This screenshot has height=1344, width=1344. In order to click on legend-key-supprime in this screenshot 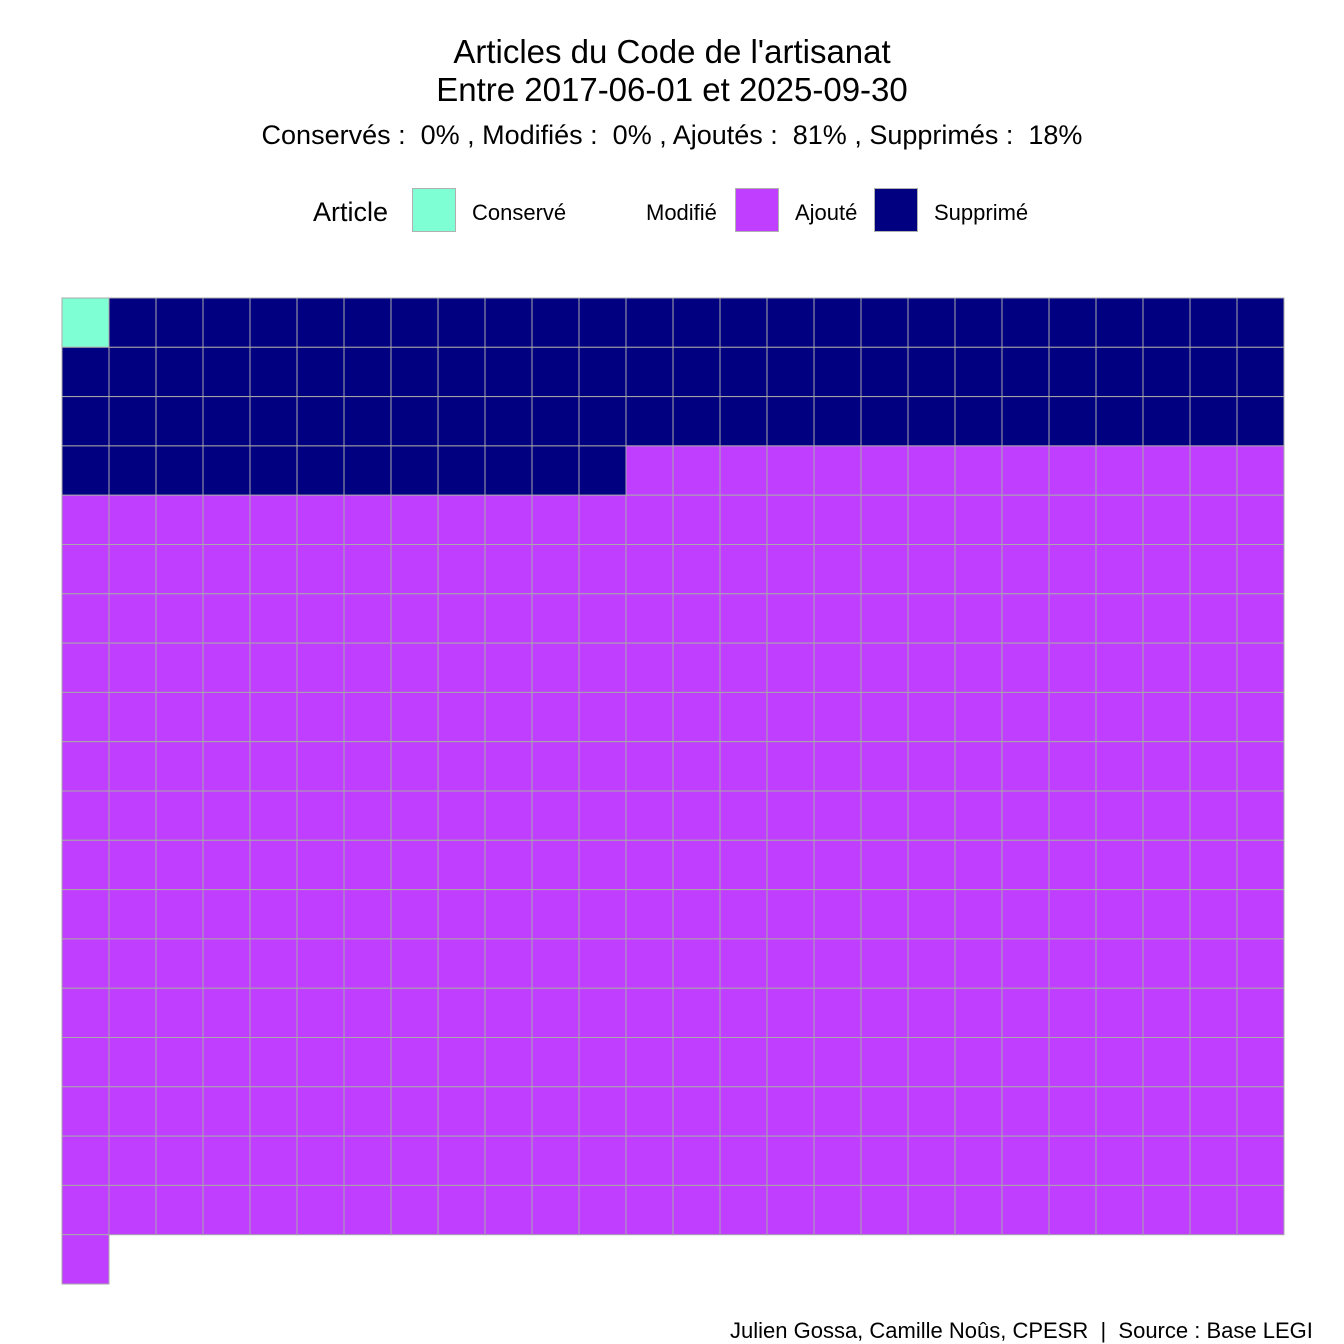, I will do `click(896, 210)`.